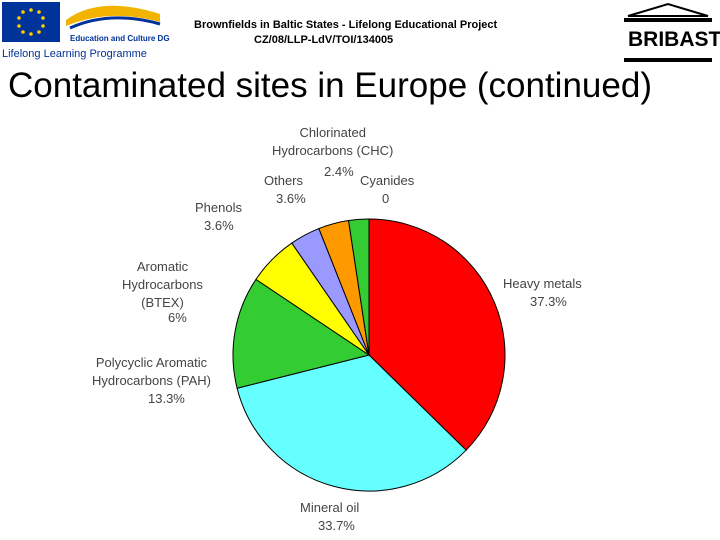 The image size is (720, 540). I want to click on value-label: 33.7%, so click(336, 525).